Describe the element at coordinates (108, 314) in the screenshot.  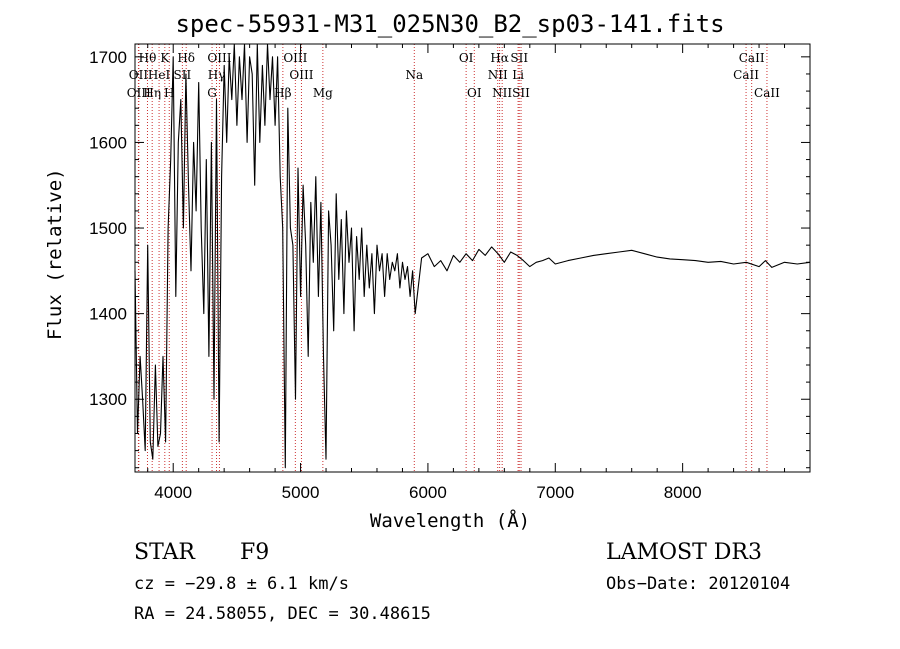
I see `y-tick-label-1400: 1400` at that location.